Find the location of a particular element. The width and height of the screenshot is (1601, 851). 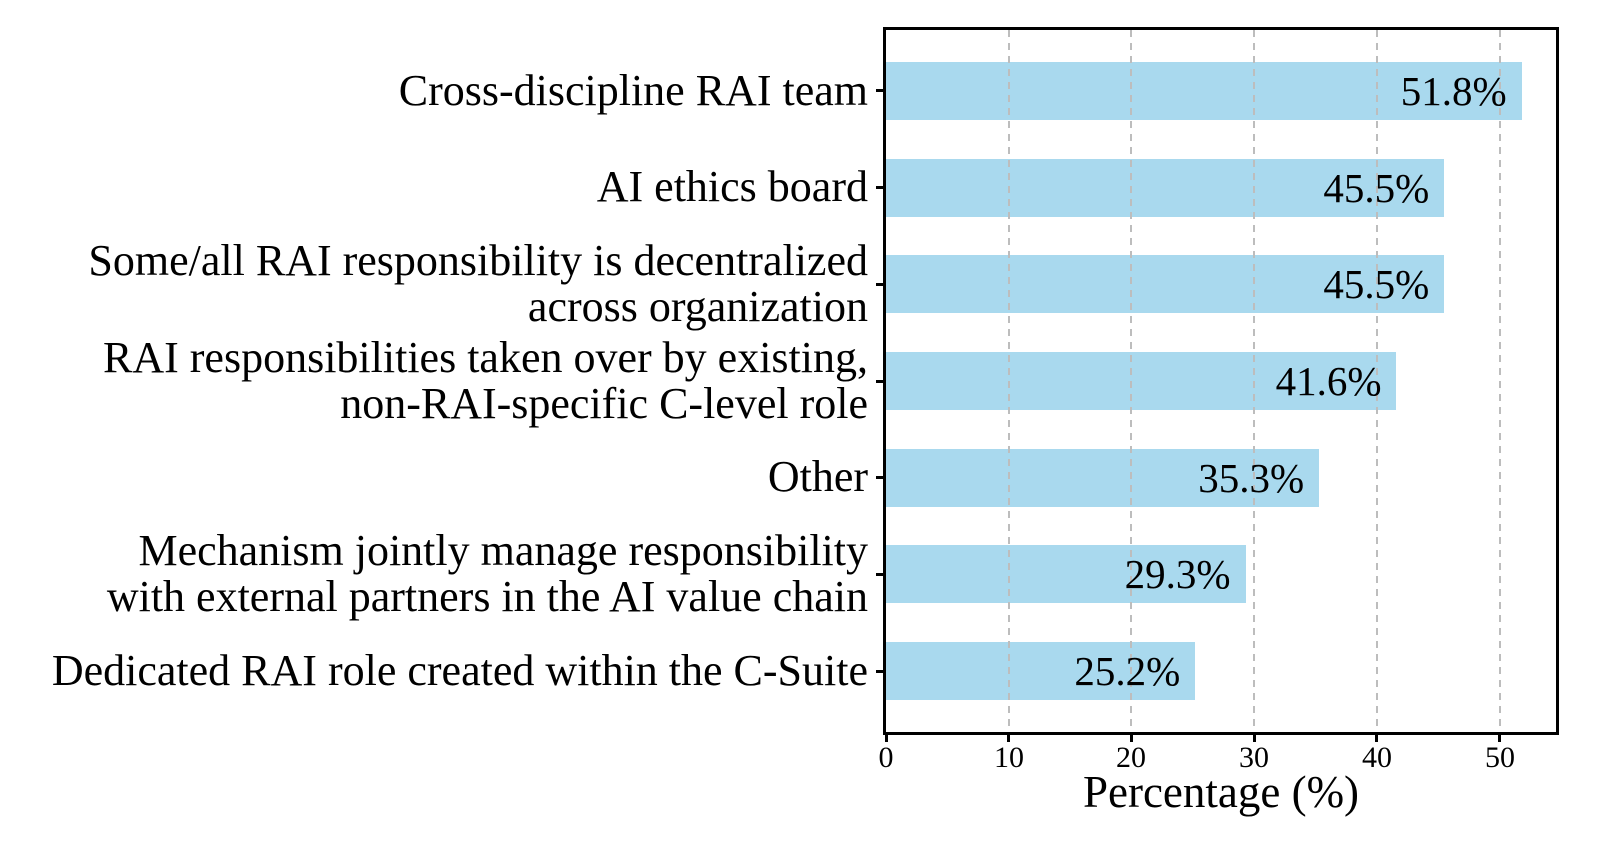

bar-value-label: 29.3% is located at coordinates (1177, 574).